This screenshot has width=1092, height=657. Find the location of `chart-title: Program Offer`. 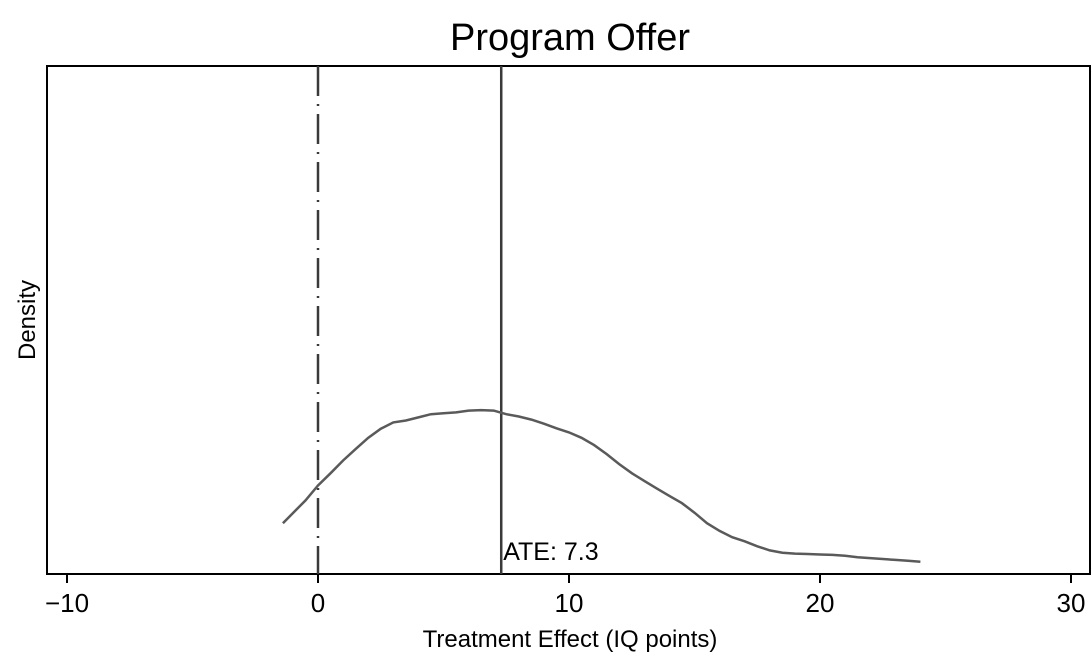

chart-title: Program Offer is located at coordinates (570, 38).